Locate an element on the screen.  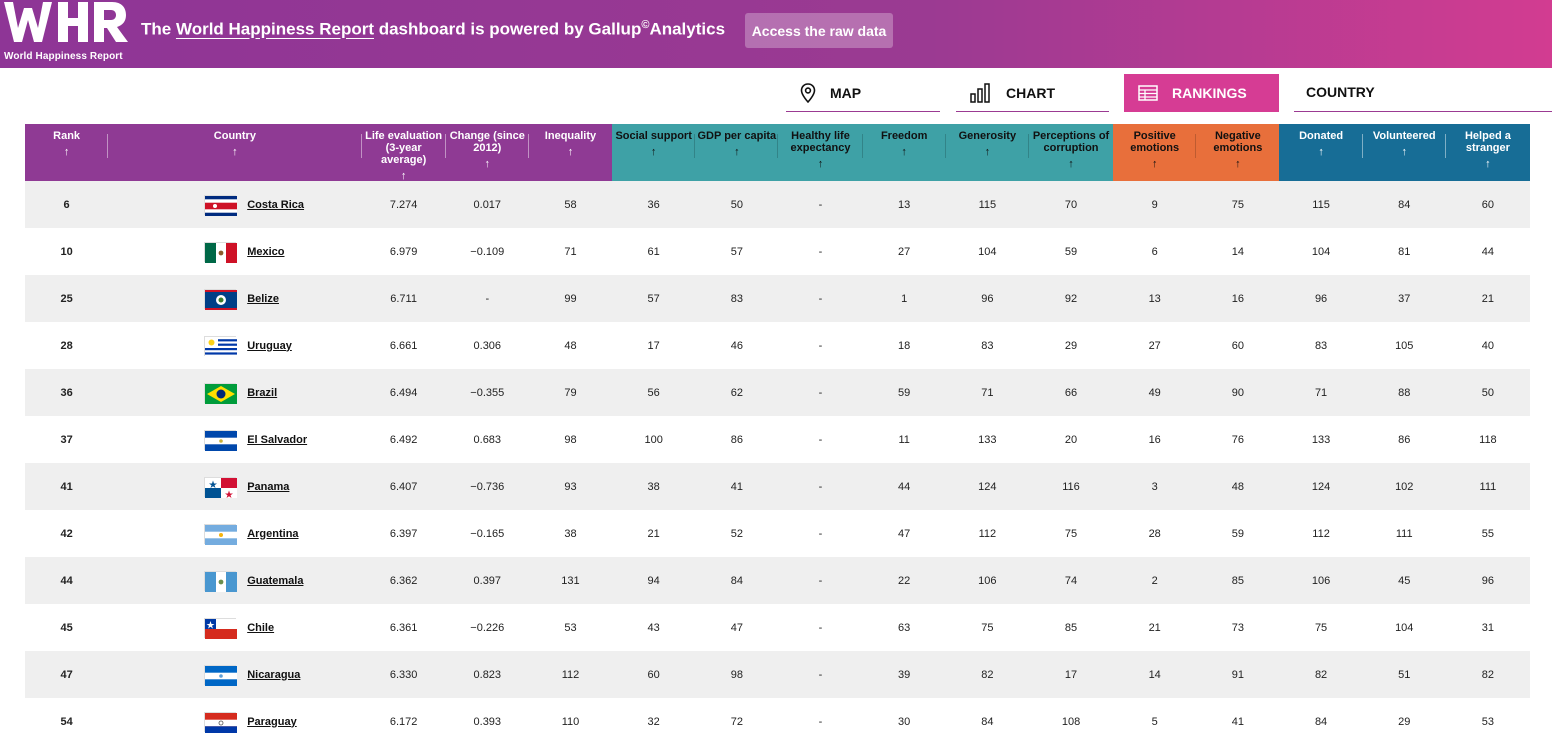
country-cell: Guatemala is located at coordinates (234, 581).